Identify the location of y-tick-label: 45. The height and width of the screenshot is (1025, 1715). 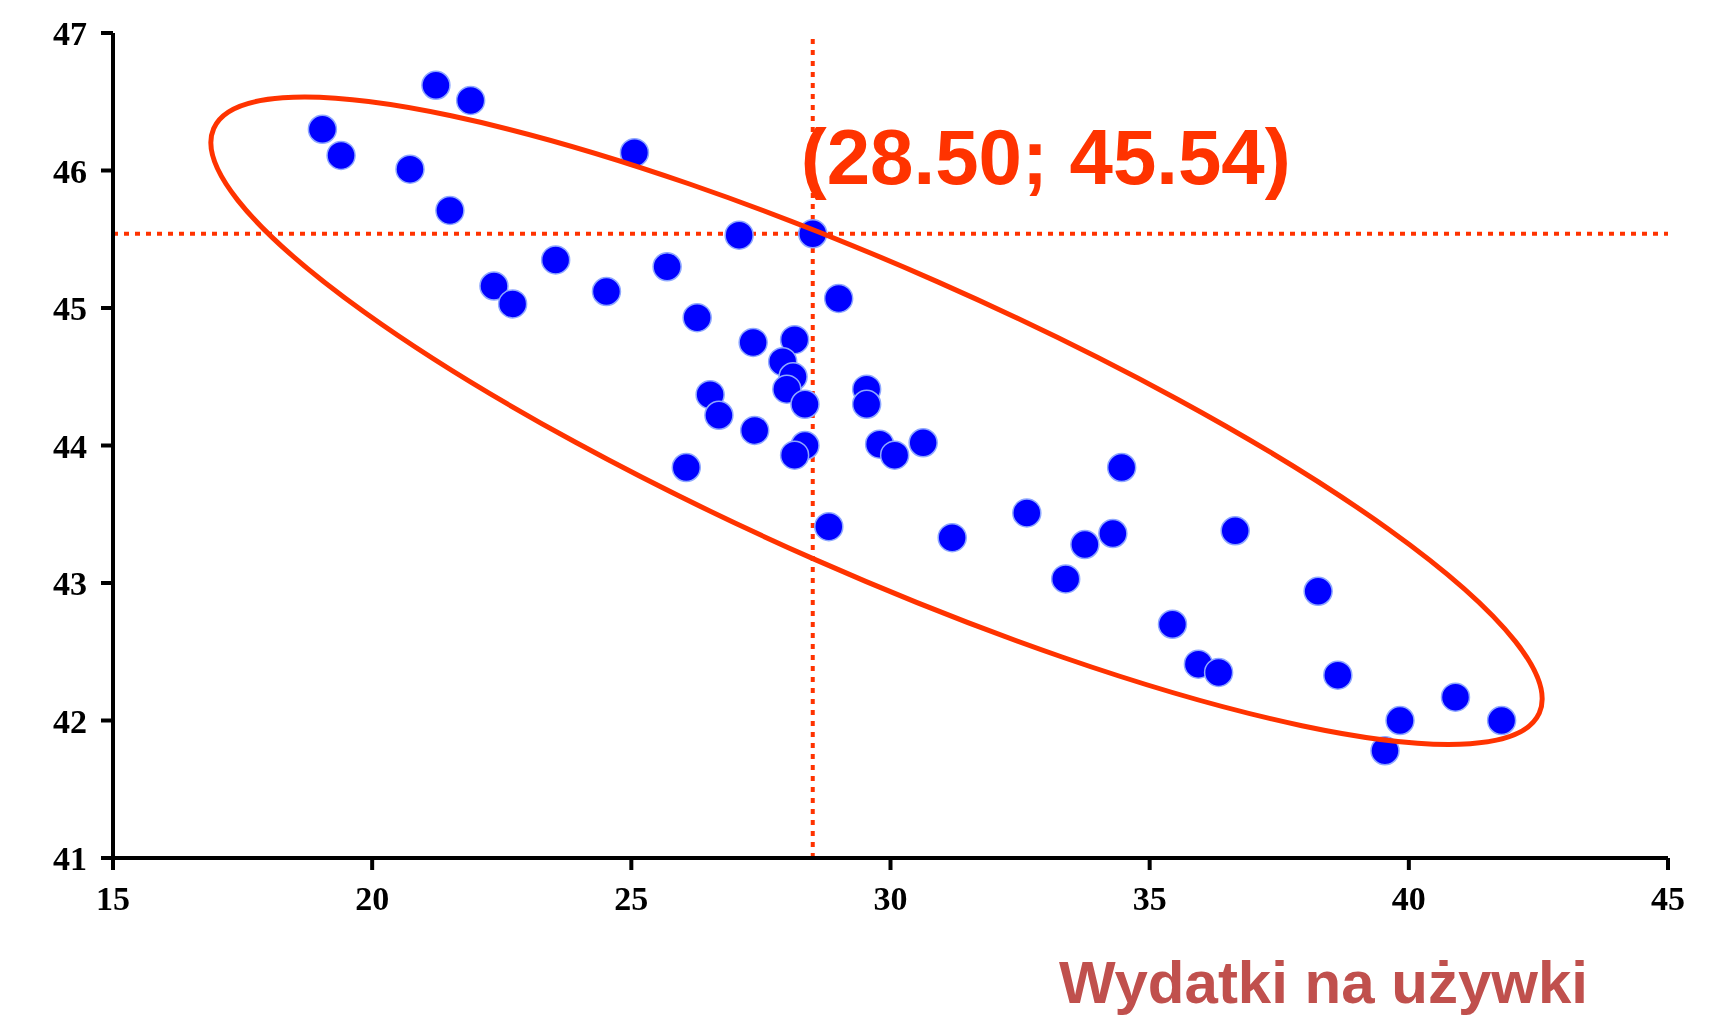
(70, 309).